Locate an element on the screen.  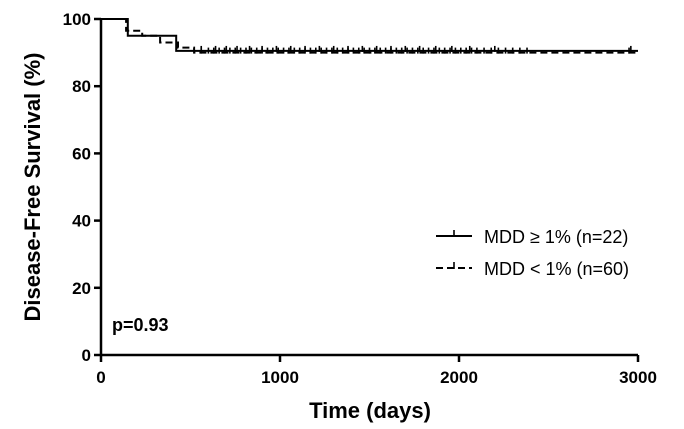
series-layer is located at coordinates (369, 36).